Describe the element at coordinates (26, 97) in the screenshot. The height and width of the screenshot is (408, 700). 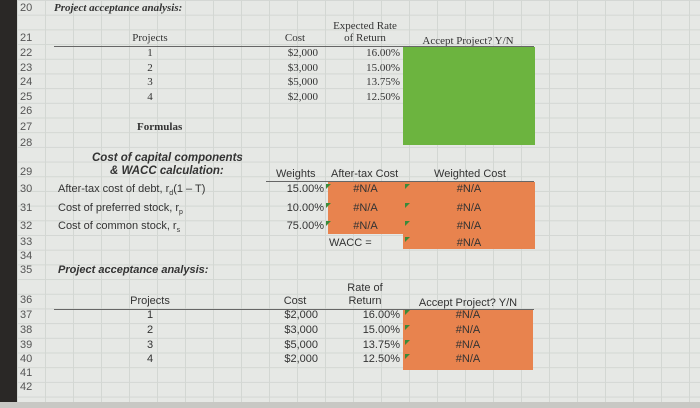
I see `row-number: 25` at that location.